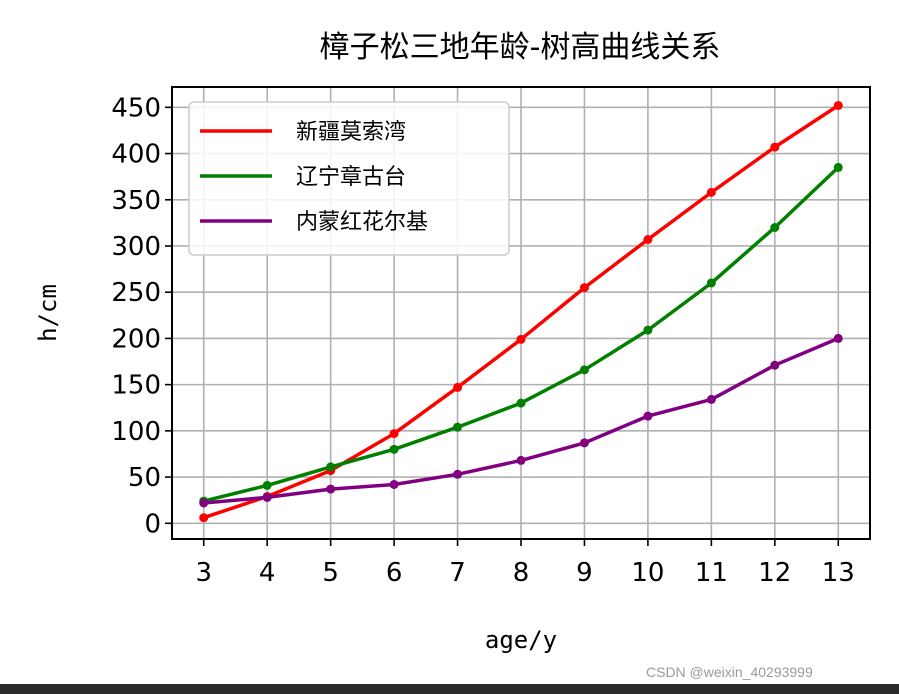  I want to click on x-tick-label: 3, so click(203, 573).